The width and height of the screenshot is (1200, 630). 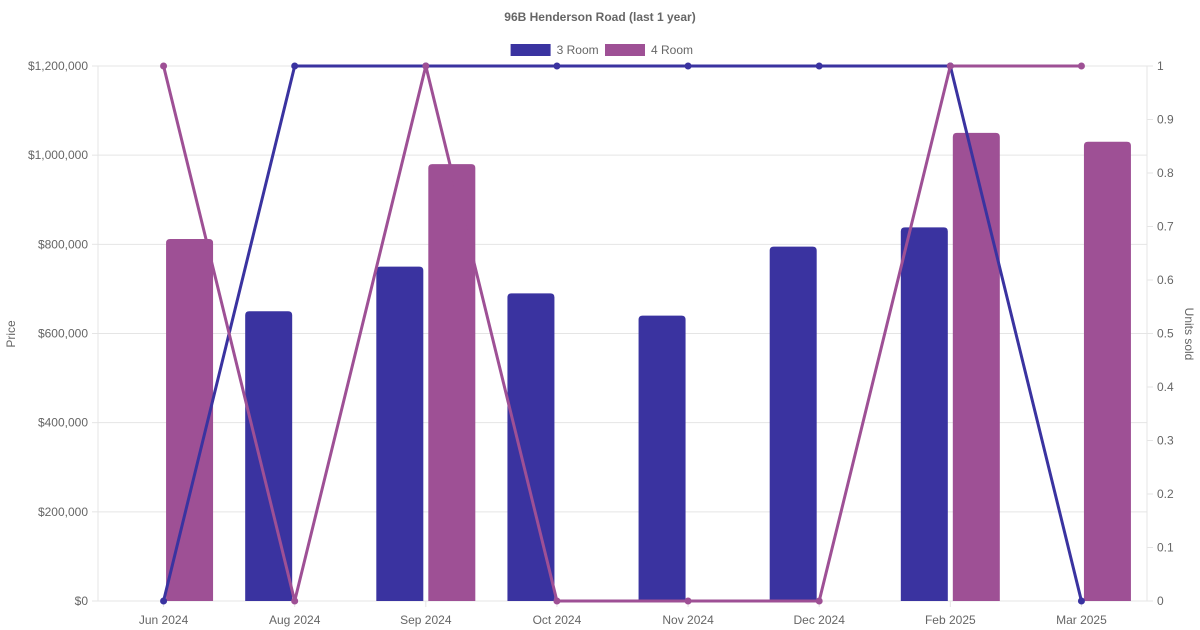 I want to click on y2-tick-label: 0.1, so click(x=1165, y=548).